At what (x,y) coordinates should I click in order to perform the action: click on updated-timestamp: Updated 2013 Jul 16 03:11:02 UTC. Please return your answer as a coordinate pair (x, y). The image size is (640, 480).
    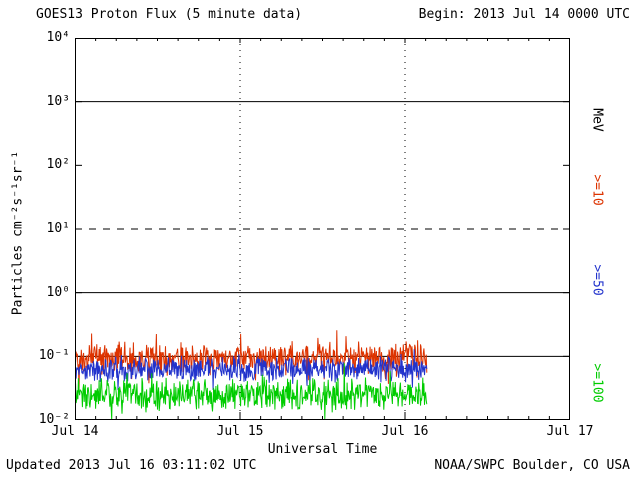
    Looking at the image, I should click on (131, 465).